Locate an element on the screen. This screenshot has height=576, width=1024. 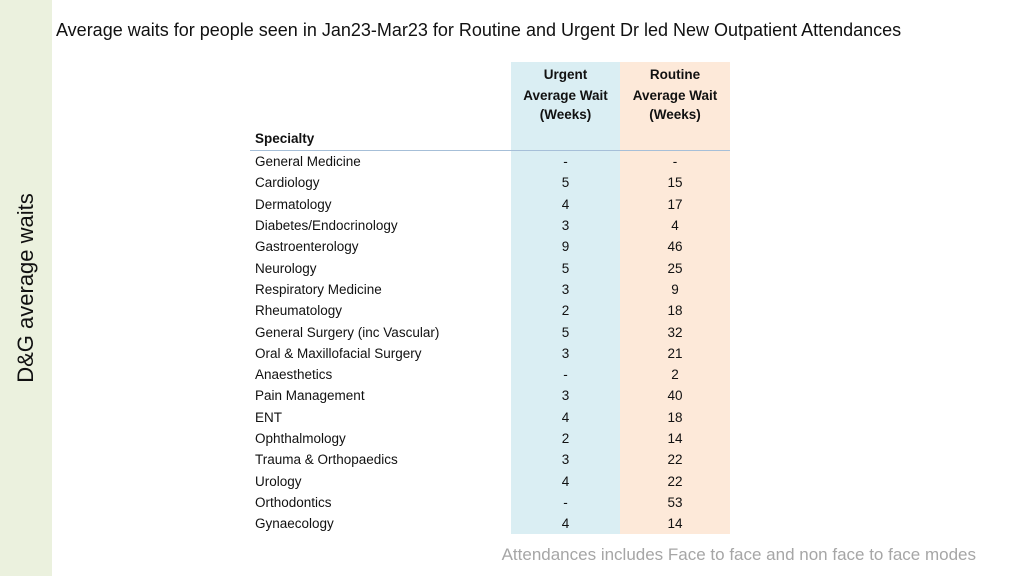
specialty-cell: Neurology is located at coordinates (286, 268).